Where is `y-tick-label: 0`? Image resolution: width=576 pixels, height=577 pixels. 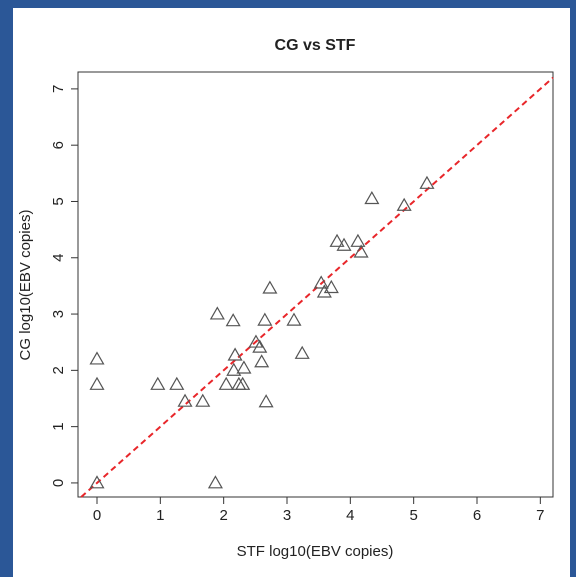 y-tick-label: 0 is located at coordinates (58, 483).